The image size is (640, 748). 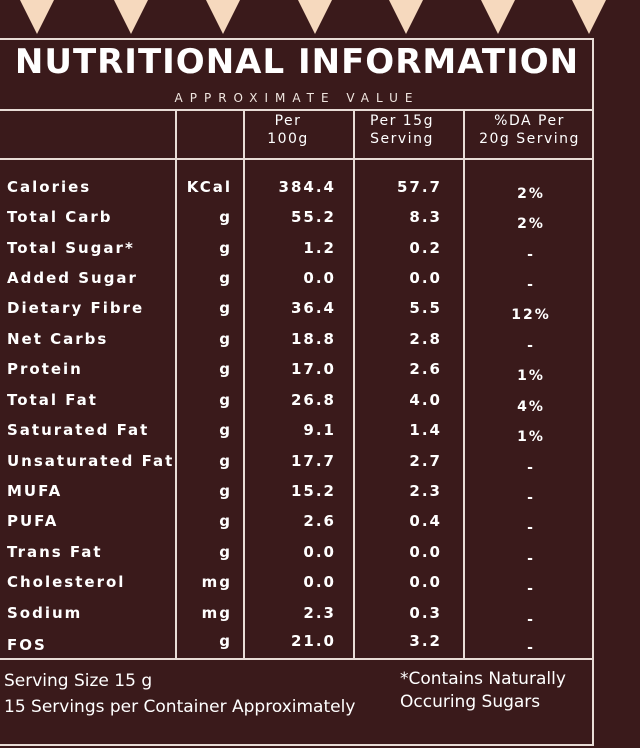 What do you see at coordinates (307, 187) in the screenshot?
I see `value-per-100g: 384.4` at bounding box center [307, 187].